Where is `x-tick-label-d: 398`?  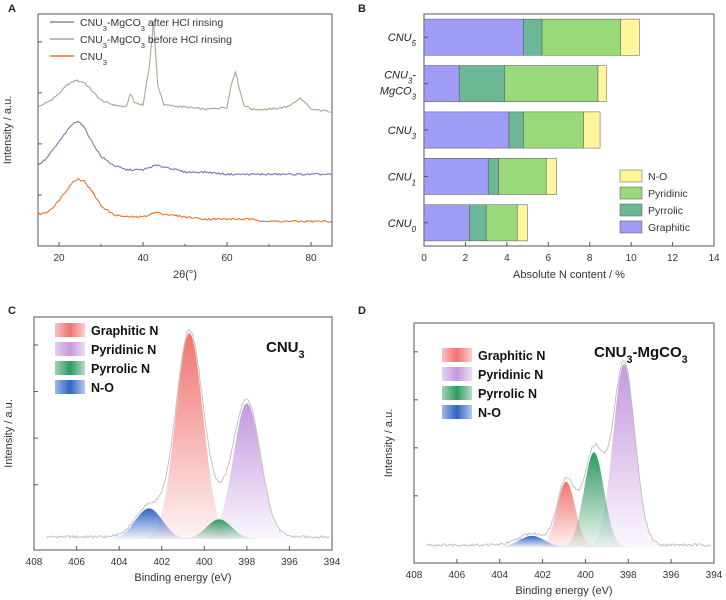 x-tick-label-d: 398 is located at coordinates (628, 575).